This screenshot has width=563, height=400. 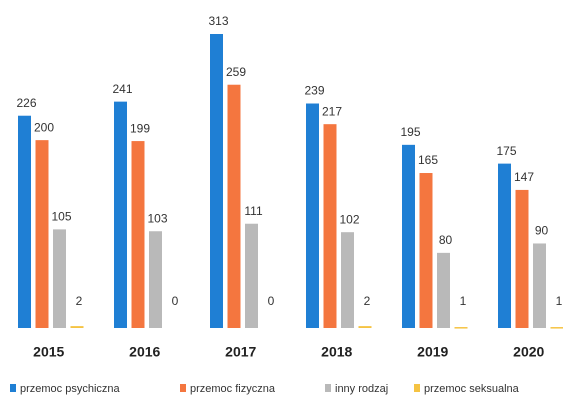 What do you see at coordinates (336, 352) in the screenshot?
I see `x-tick-label: 2018` at bounding box center [336, 352].